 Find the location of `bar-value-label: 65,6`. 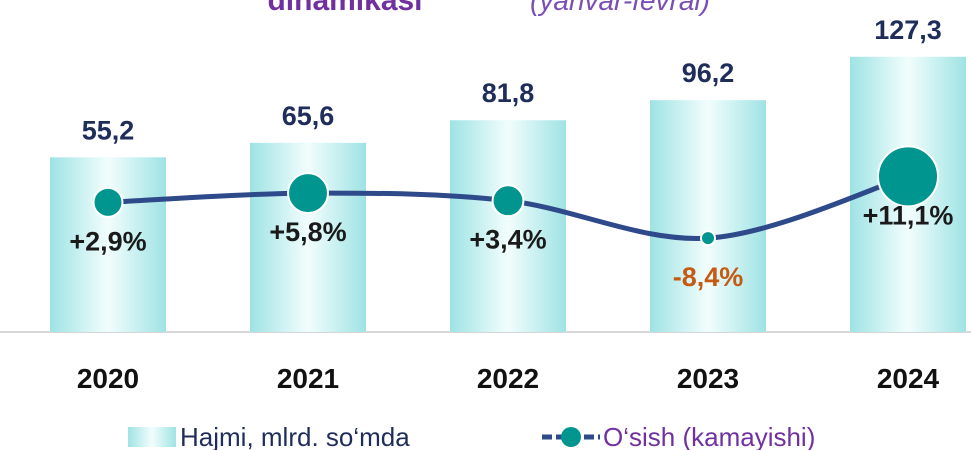

bar-value-label: 65,6 is located at coordinates (308, 116).